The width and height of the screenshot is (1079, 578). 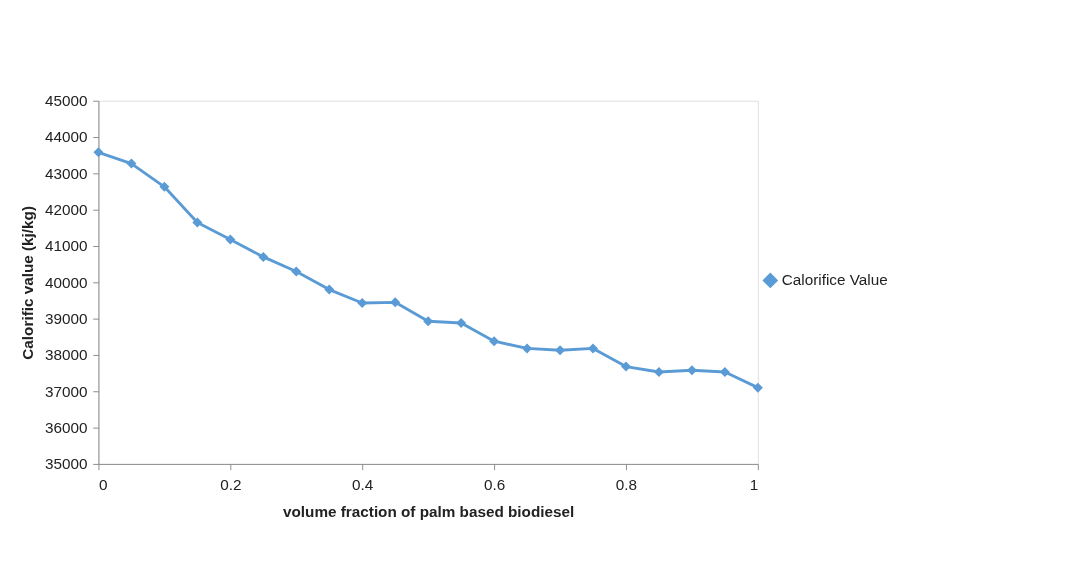 What do you see at coordinates (66, 282) in the screenshot?
I see `y-tick-label: 40000` at bounding box center [66, 282].